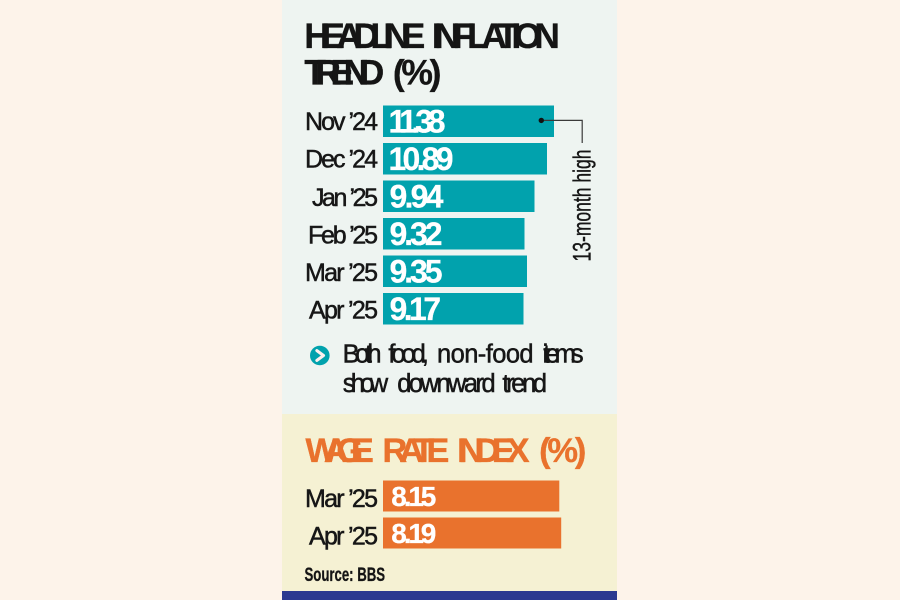  I want to click on svg-text: 8.19, so click(413, 533).